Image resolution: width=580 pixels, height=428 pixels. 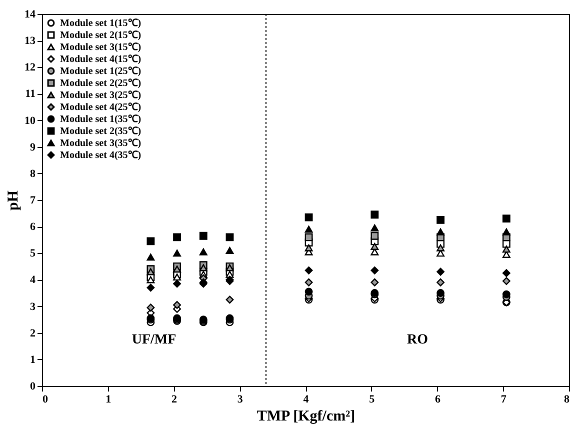 What do you see at coordinates (33, 360) in the screenshot?
I see `y-tick-label: 1` at bounding box center [33, 360].